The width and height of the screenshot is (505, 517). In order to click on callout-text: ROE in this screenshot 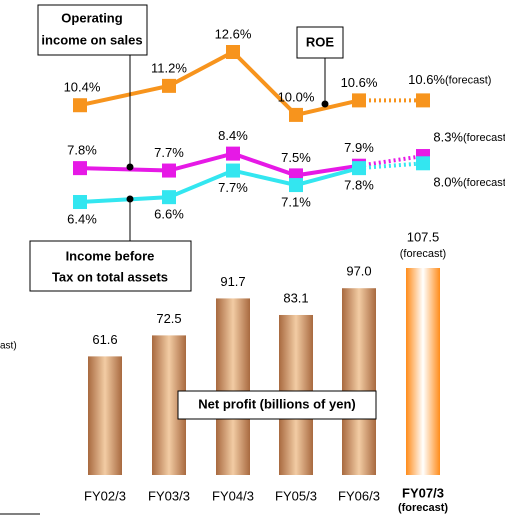, I will do `click(320, 41)`.